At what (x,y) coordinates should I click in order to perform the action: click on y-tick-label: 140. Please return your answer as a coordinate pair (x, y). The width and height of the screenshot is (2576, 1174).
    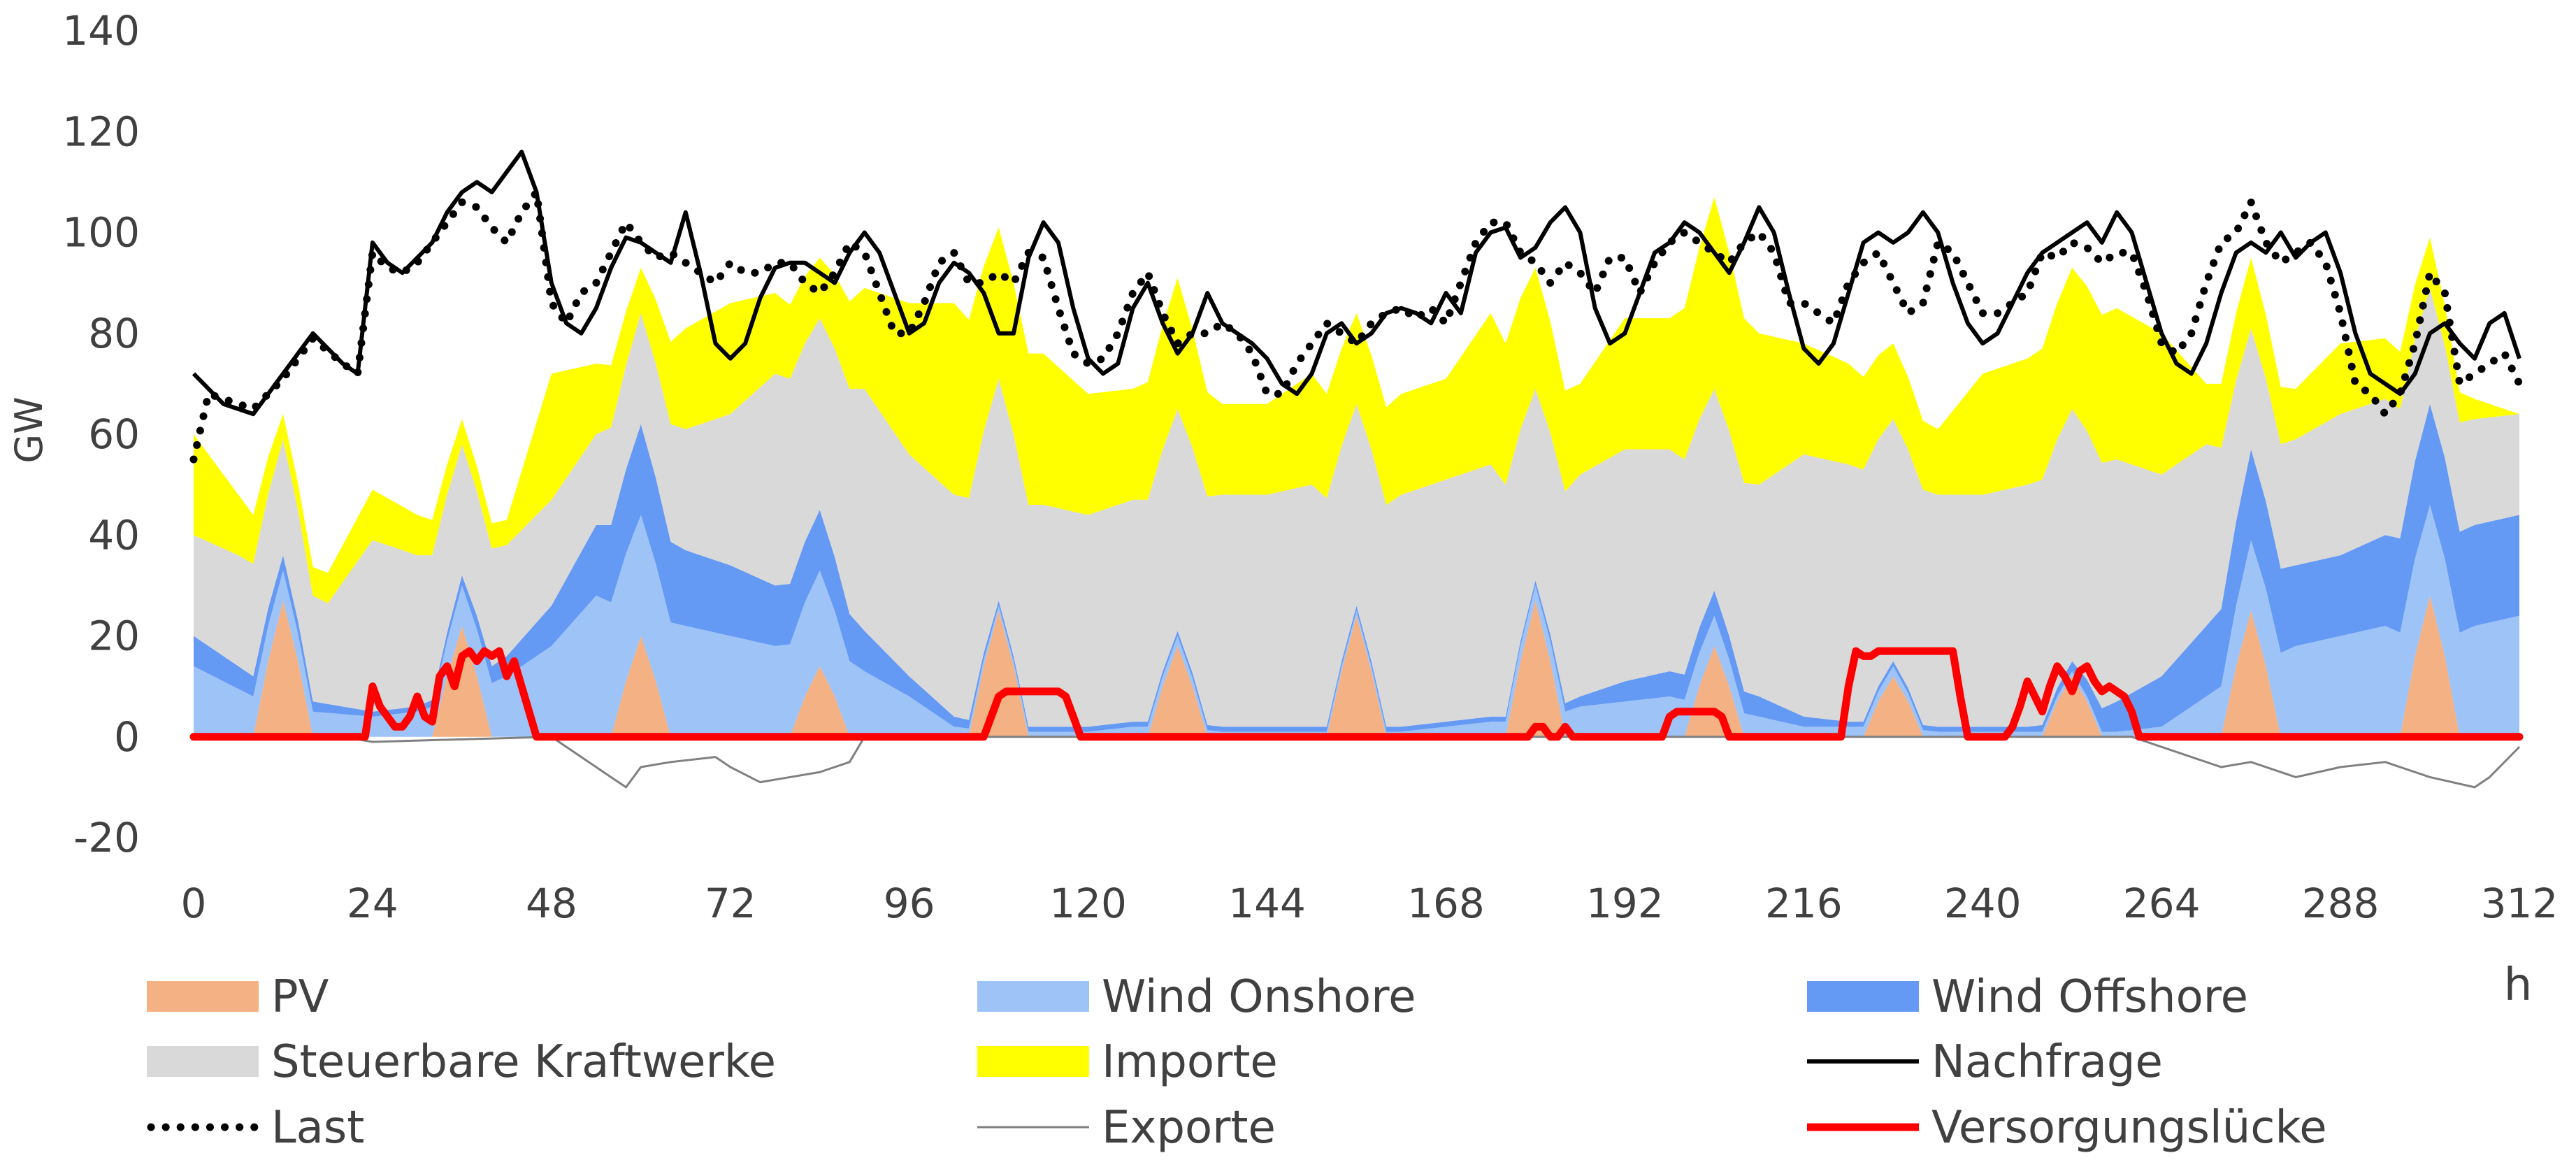
    Looking at the image, I should click on (101, 31).